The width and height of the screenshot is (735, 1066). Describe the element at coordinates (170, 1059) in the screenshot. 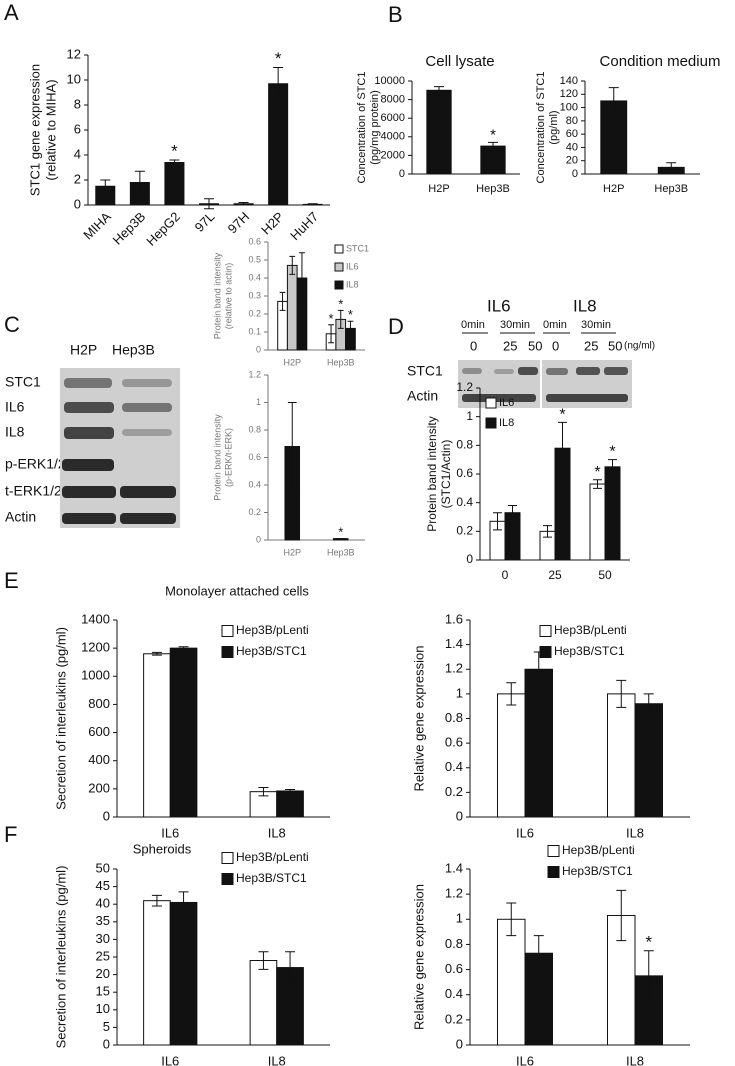

I see `x-tick-label: IL6` at that location.